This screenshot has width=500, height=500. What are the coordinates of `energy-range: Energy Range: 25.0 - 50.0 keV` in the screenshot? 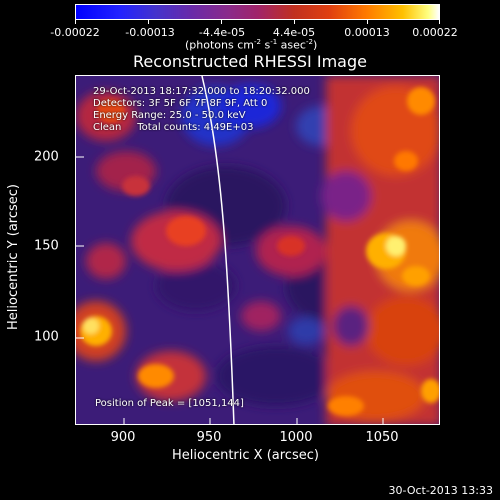 It's located at (169, 115).